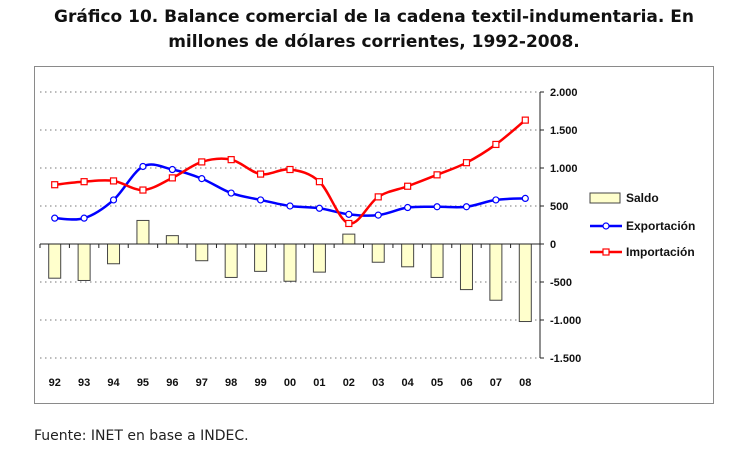  Describe the element at coordinates (55, 383) in the screenshot. I see `x-tick-label: 92` at that location.